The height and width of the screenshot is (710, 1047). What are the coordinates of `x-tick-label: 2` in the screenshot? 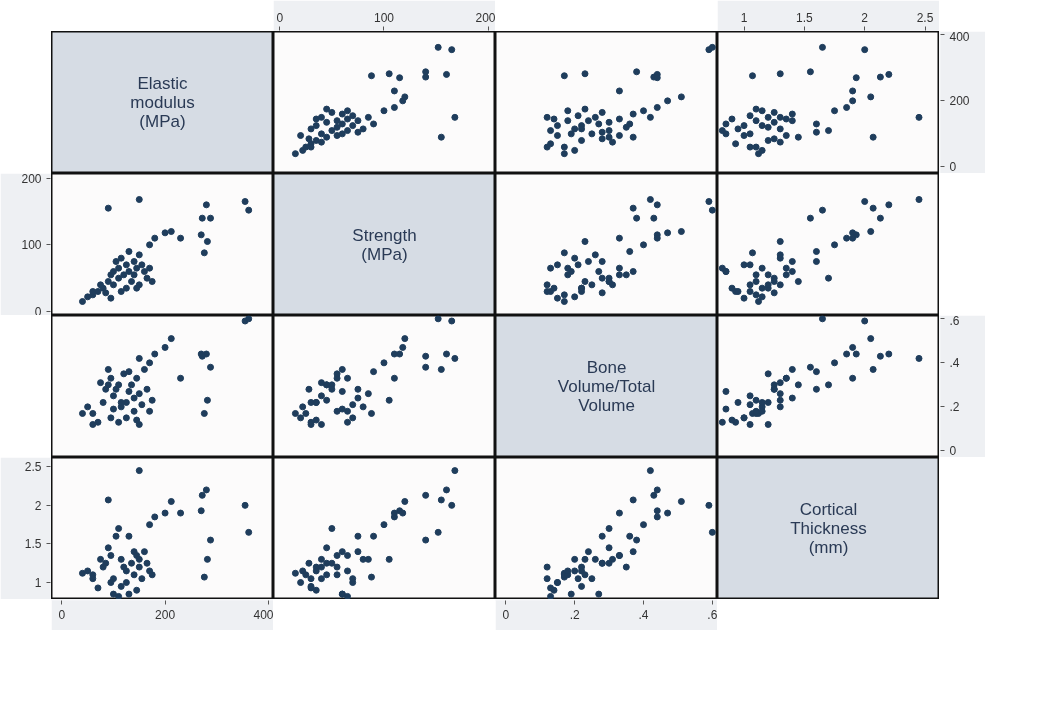 It's located at (865, 17).